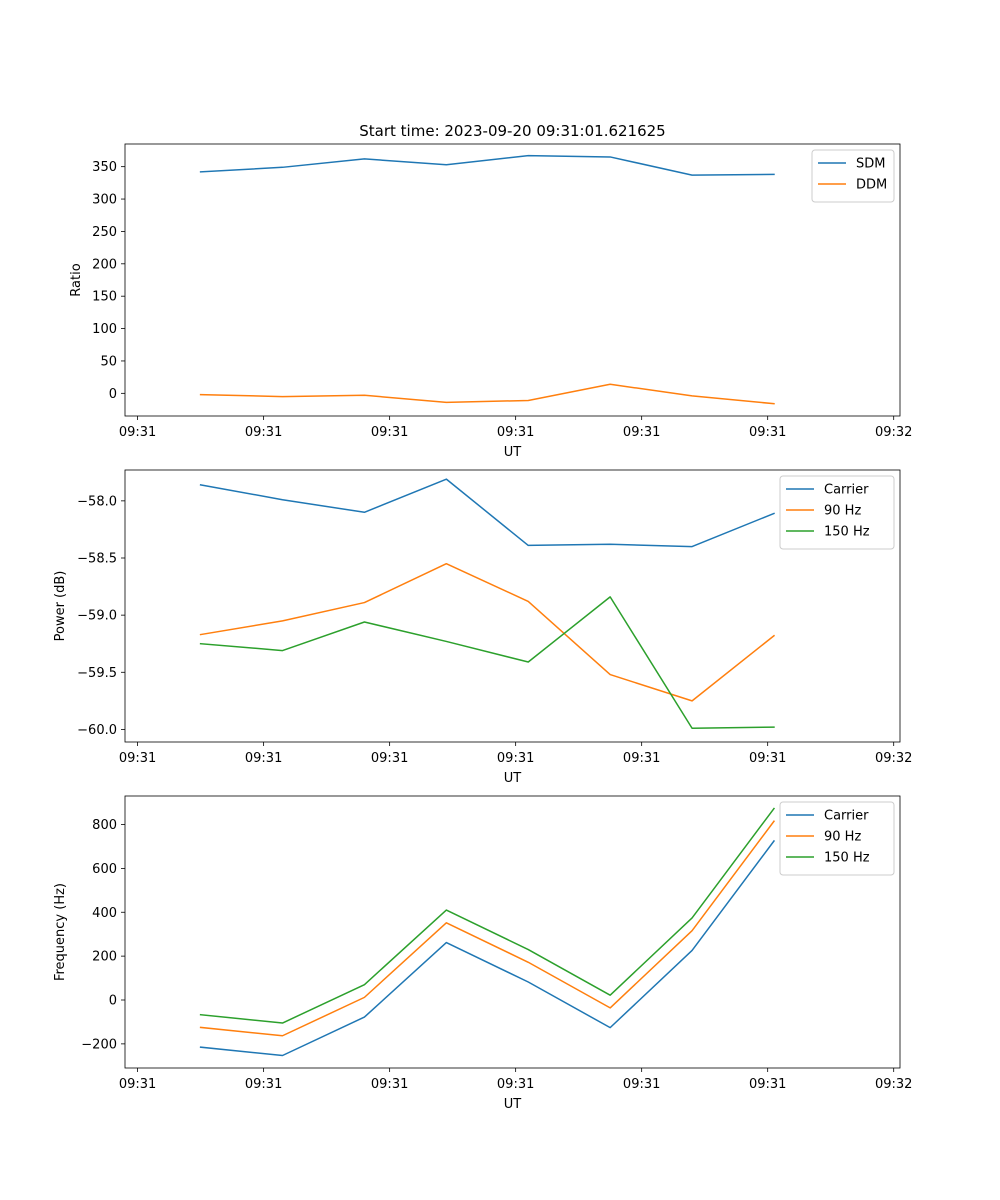 This screenshot has height=1200, width=1000. Describe the element at coordinates (97, 730) in the screenshot. I see `y-tick-label: −60.0` at that location.